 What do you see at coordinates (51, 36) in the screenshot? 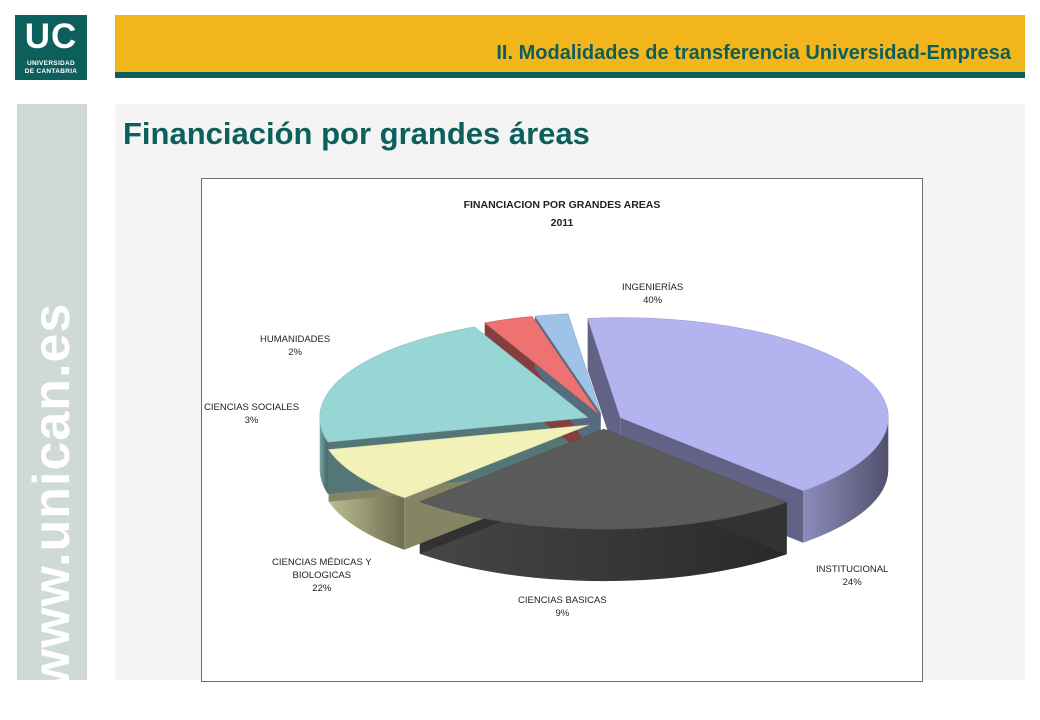
I see `logo-letters: UC` at bounding box center [51, 36].